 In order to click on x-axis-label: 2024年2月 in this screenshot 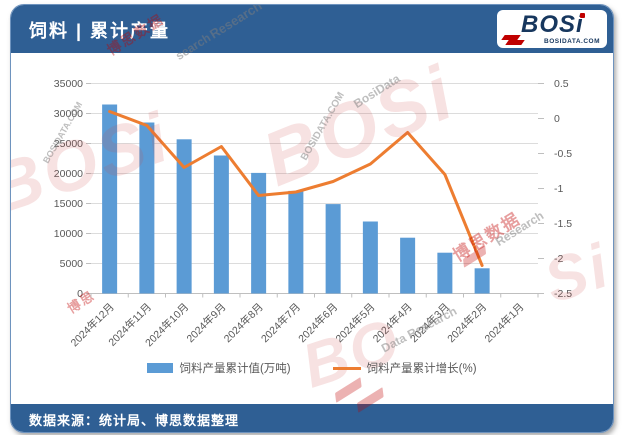, I will do `click(467, 322)`.